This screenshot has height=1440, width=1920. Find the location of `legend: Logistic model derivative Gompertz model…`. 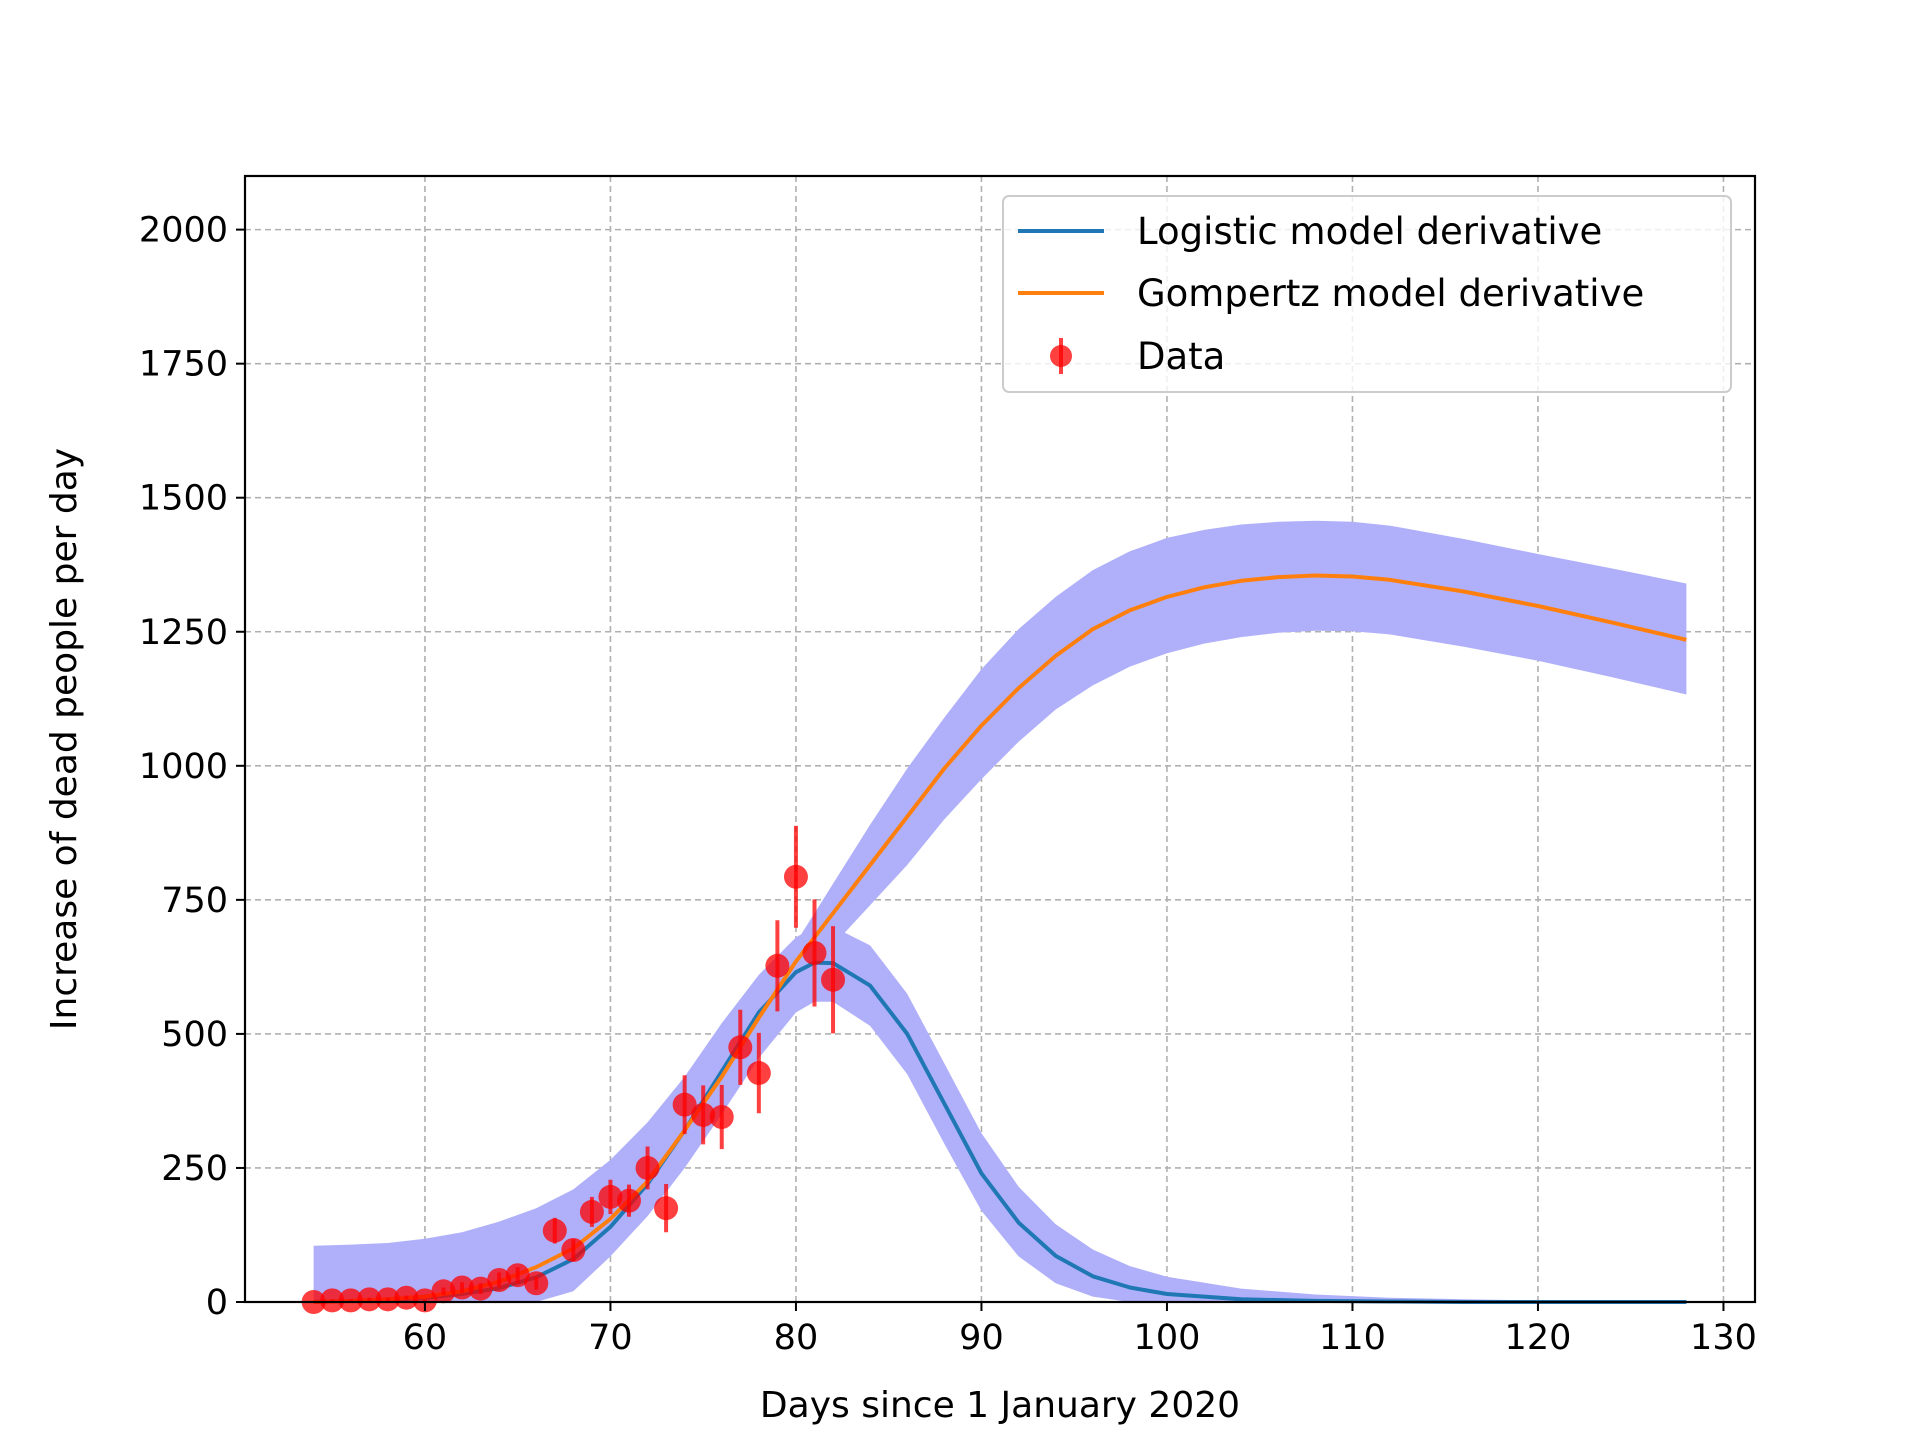

legend: Logistic model derivative Gompertz model… is located at coordinates (1367, 294).